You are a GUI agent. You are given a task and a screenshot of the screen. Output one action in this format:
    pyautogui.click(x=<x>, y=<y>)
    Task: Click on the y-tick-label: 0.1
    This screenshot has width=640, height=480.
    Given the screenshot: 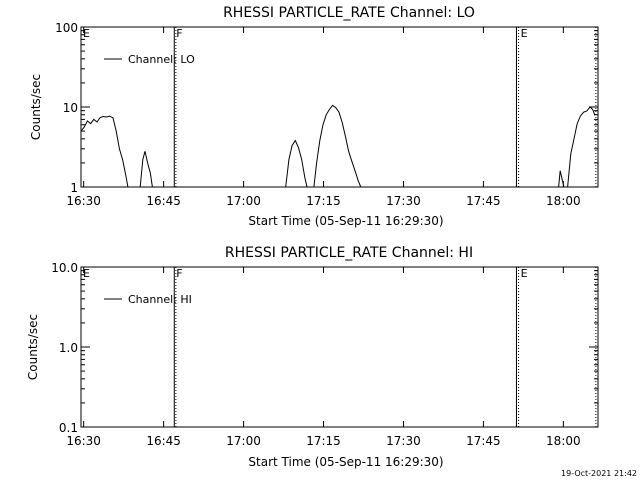 What is the action you would take?
    pyautogui.click(x=68, y=428)
    